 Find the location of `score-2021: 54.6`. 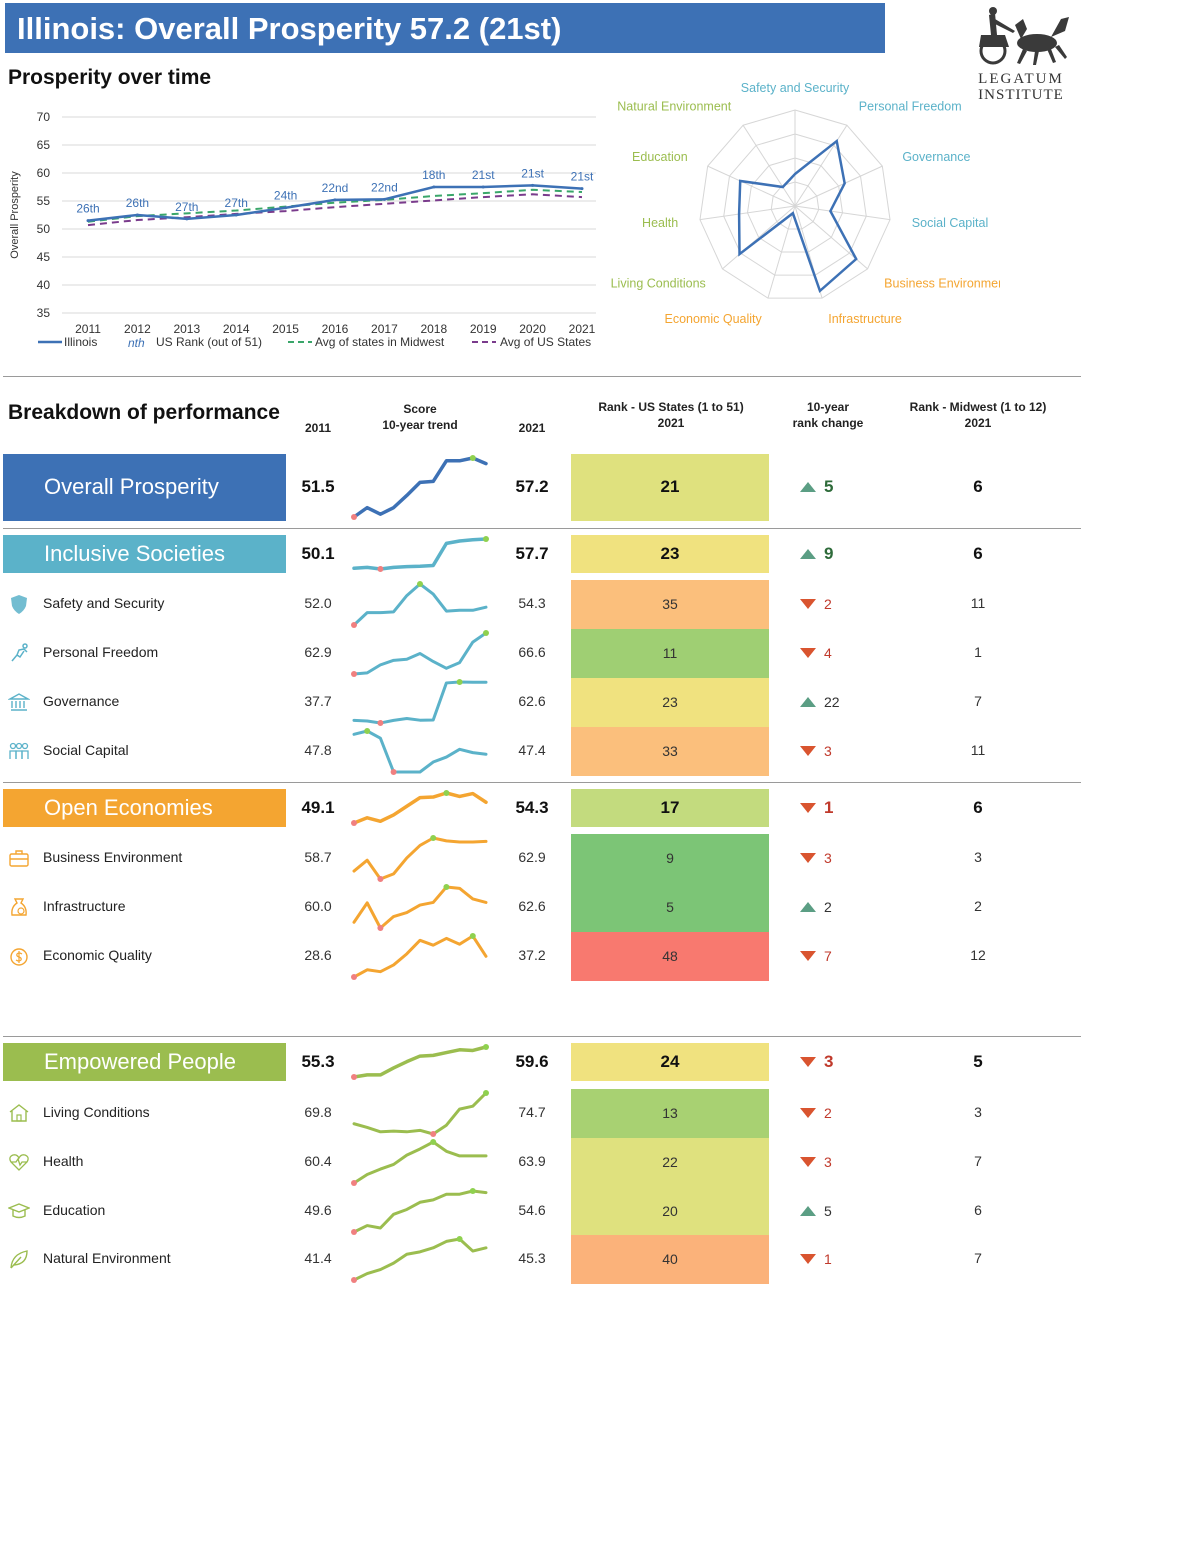

score-2021: 54.6 is located at coordinates (532, 1210).